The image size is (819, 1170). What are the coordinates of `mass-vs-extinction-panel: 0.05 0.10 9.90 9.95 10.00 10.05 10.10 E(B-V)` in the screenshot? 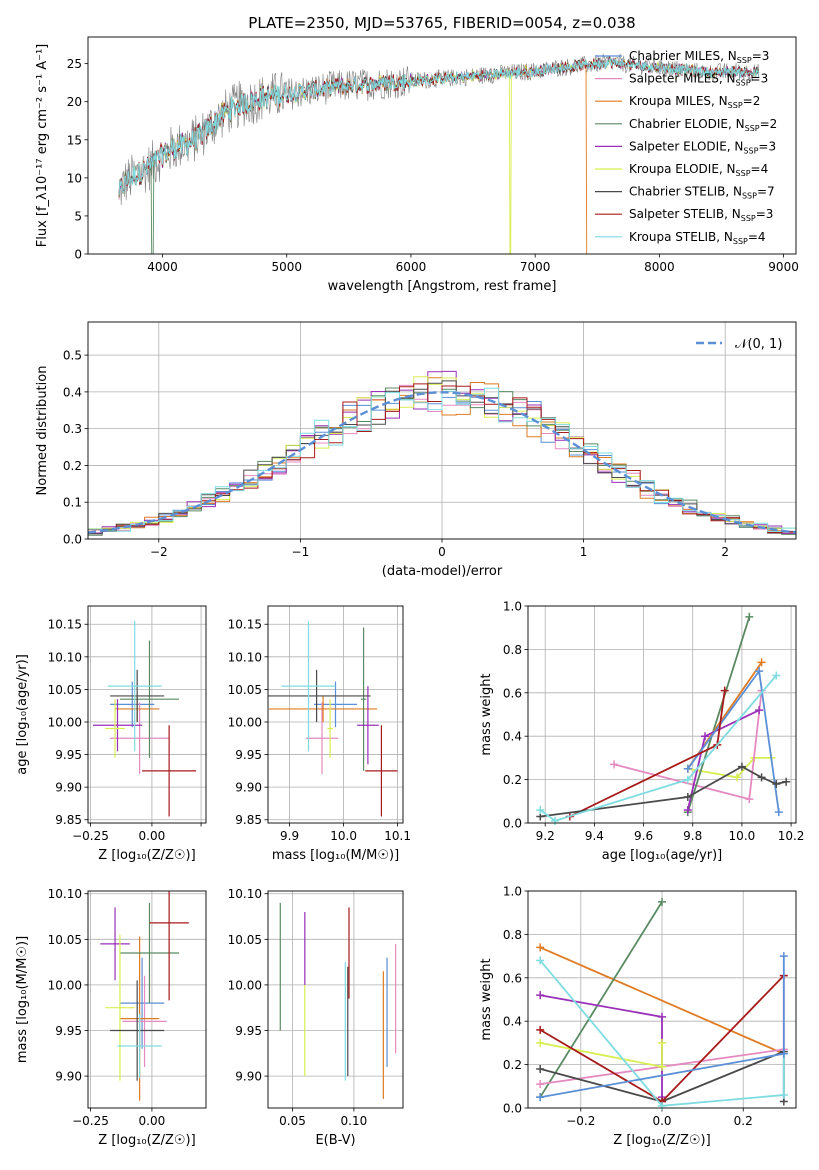 It's located at (316, 1017).